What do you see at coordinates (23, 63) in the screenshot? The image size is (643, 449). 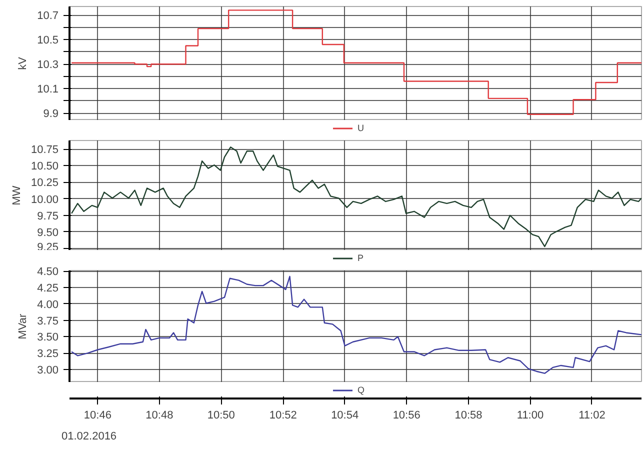 I see `y-axis-title: kV` at bounding box center [23, 63].